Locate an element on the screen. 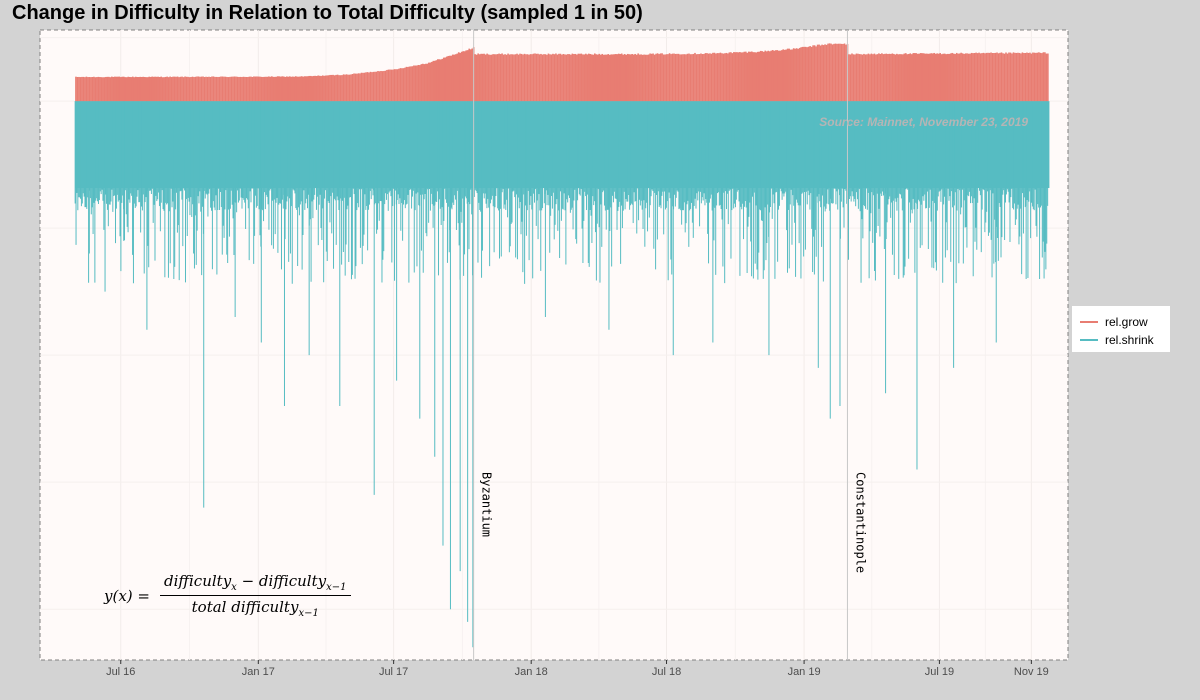 The image size is (1200, 700). x-tick-label: Nov 19 is located at coordinates (1031, 672).